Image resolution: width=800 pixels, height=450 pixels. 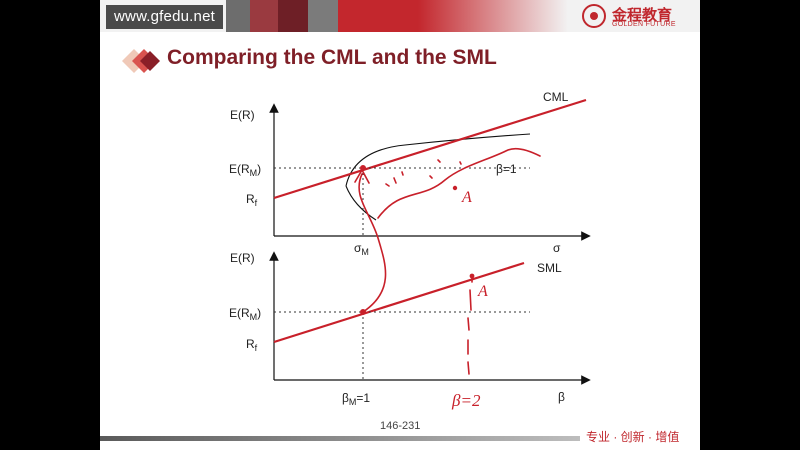 What do you see at coordinates (245, 314) in the screenshot?
I see `sml-tick-erm: E(RM)` at bounding box center [245, 314].